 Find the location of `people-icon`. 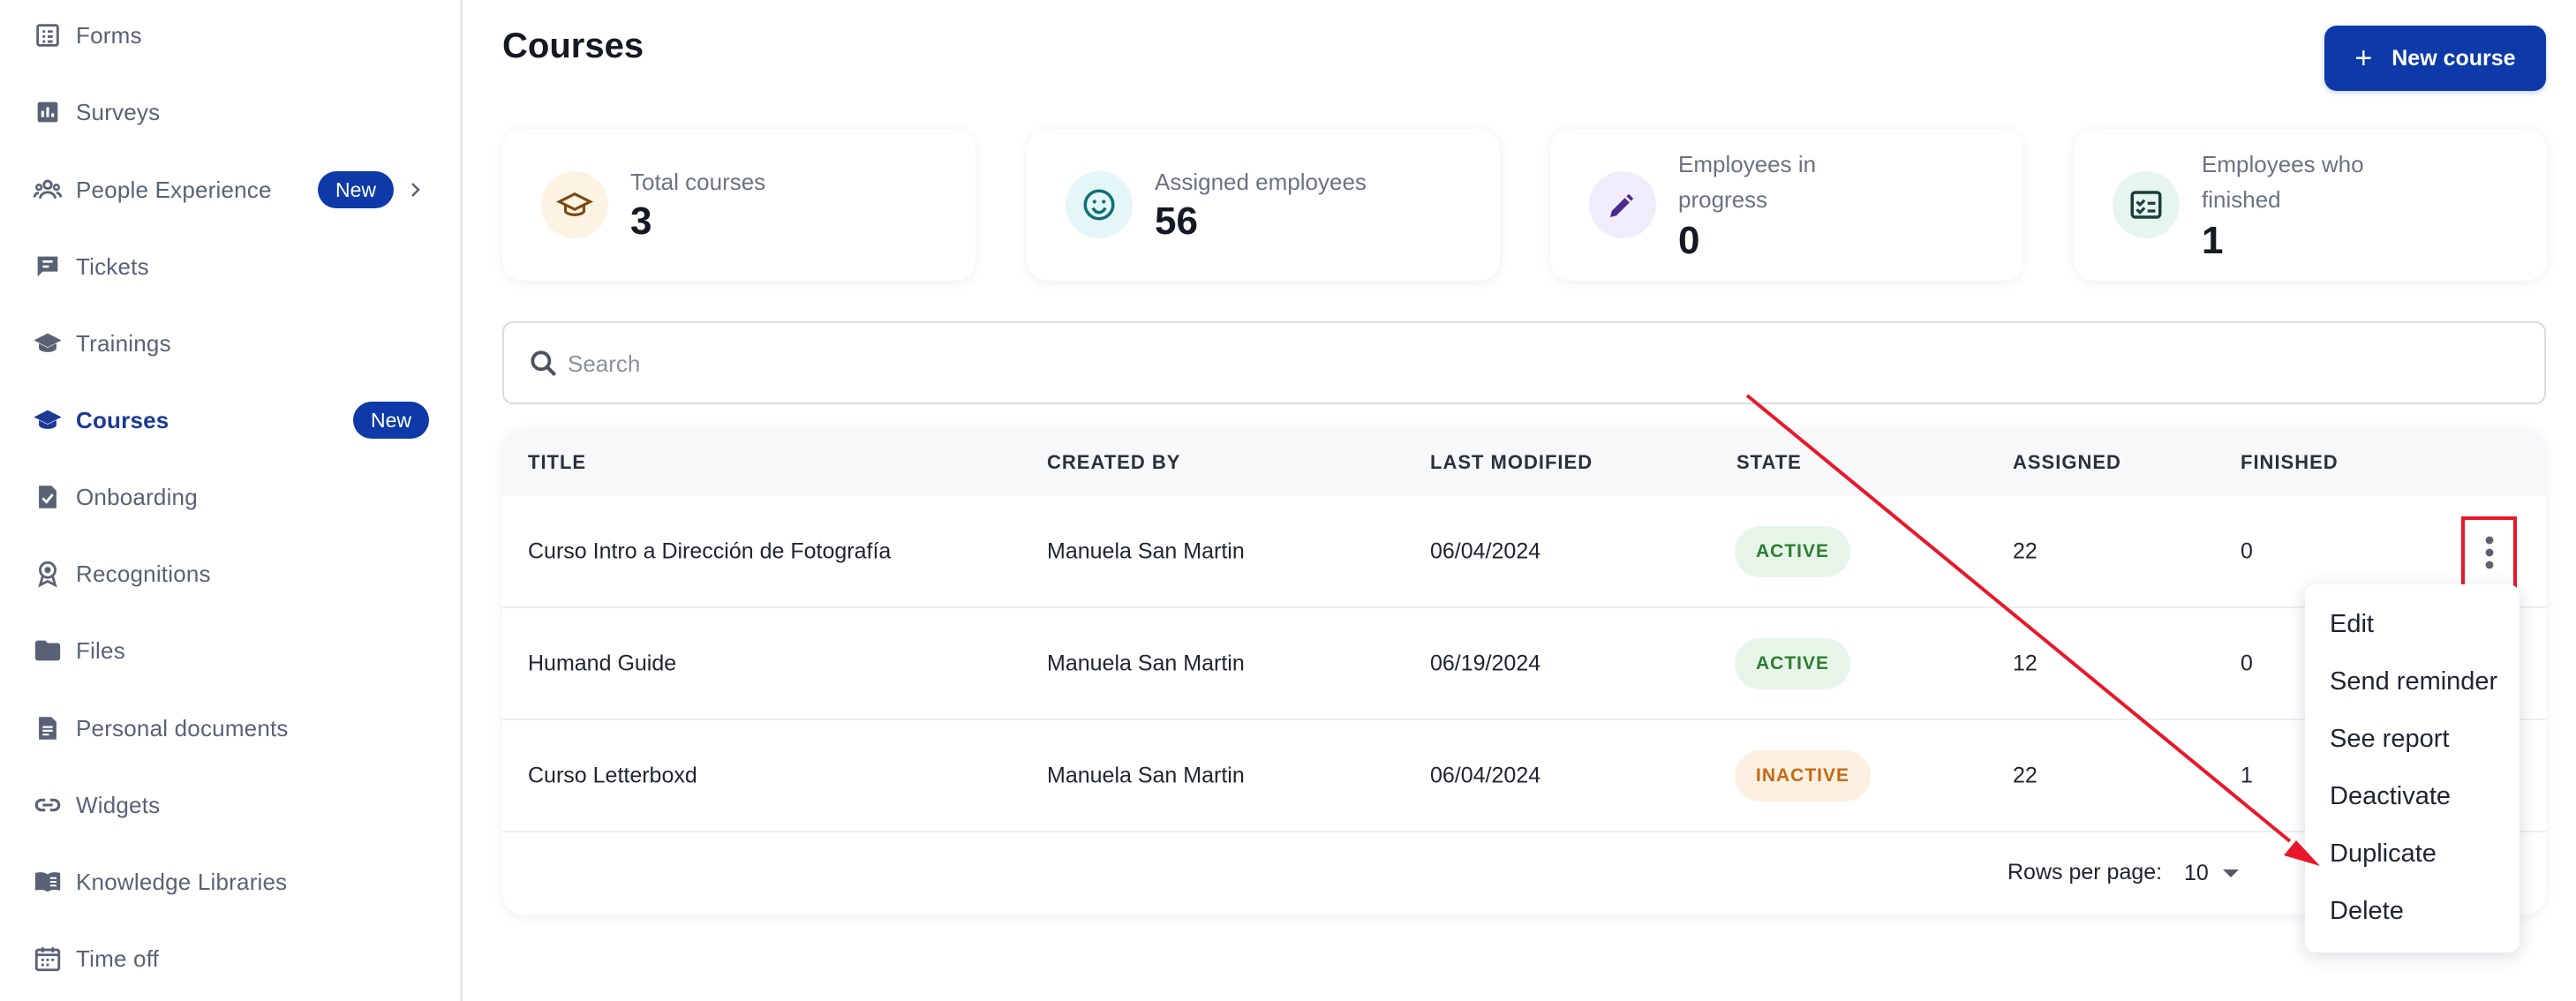

people-icon is located at coordinates (48, 189).